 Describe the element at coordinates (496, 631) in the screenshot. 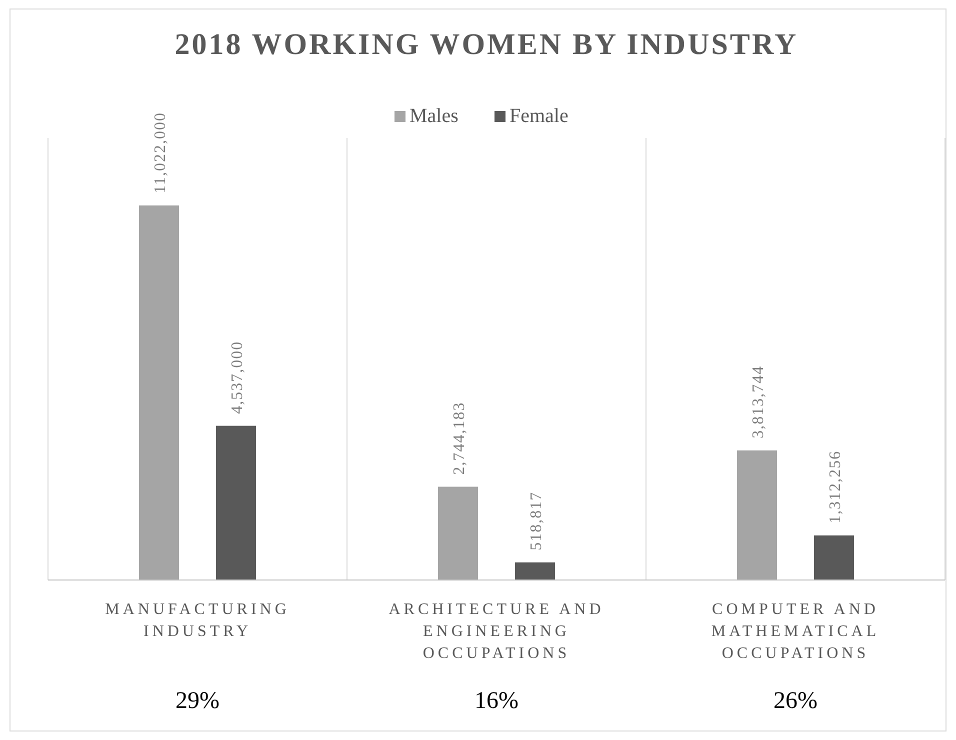

I see `x-tick-label: ARCHITECTURE AND ENGINEERING OCCUPATIONS` at that location.